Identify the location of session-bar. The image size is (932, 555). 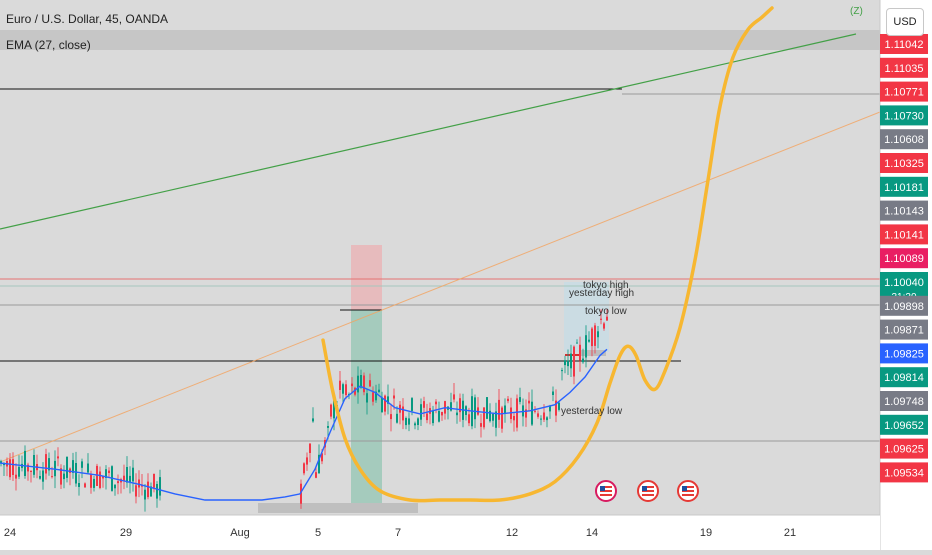
(593, 353).